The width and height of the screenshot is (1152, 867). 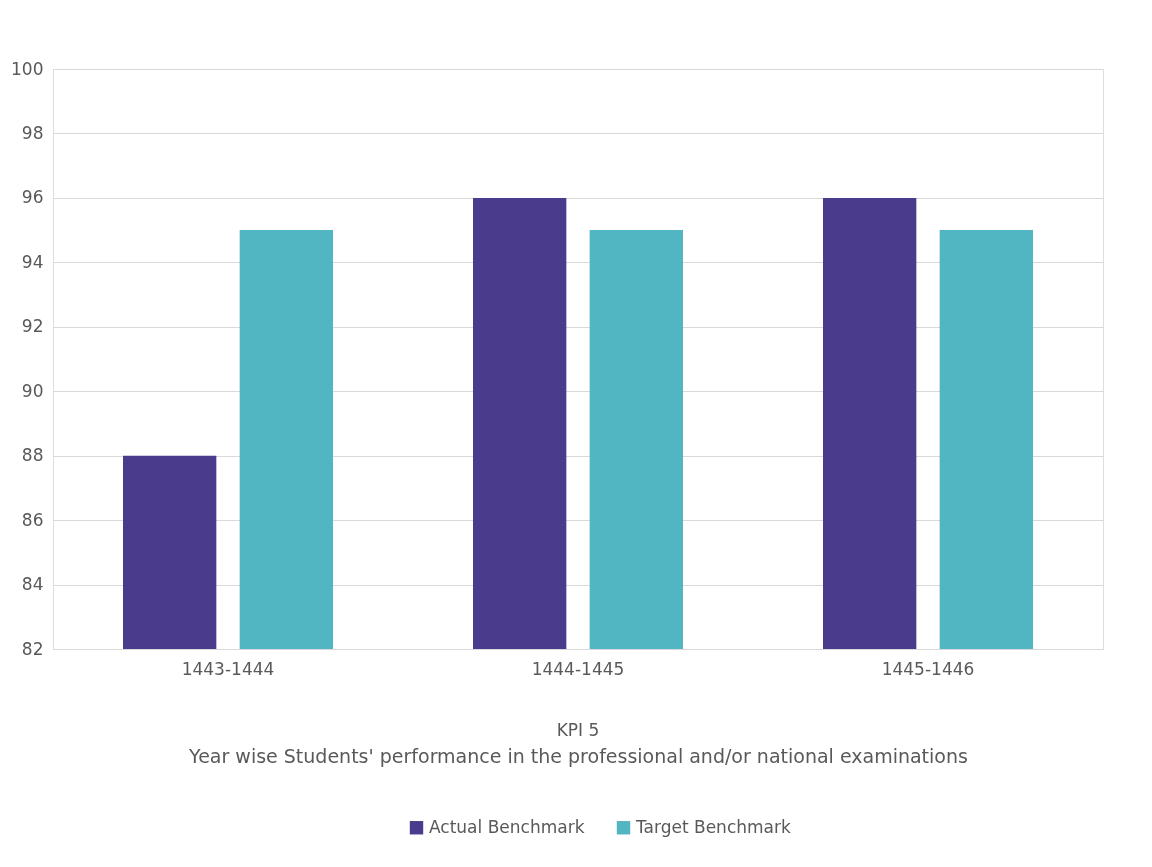 What do you see at coordinates (32, 390) in the screenshot?
I see `y-tick-label: 90` at bounding box center [32, 390].